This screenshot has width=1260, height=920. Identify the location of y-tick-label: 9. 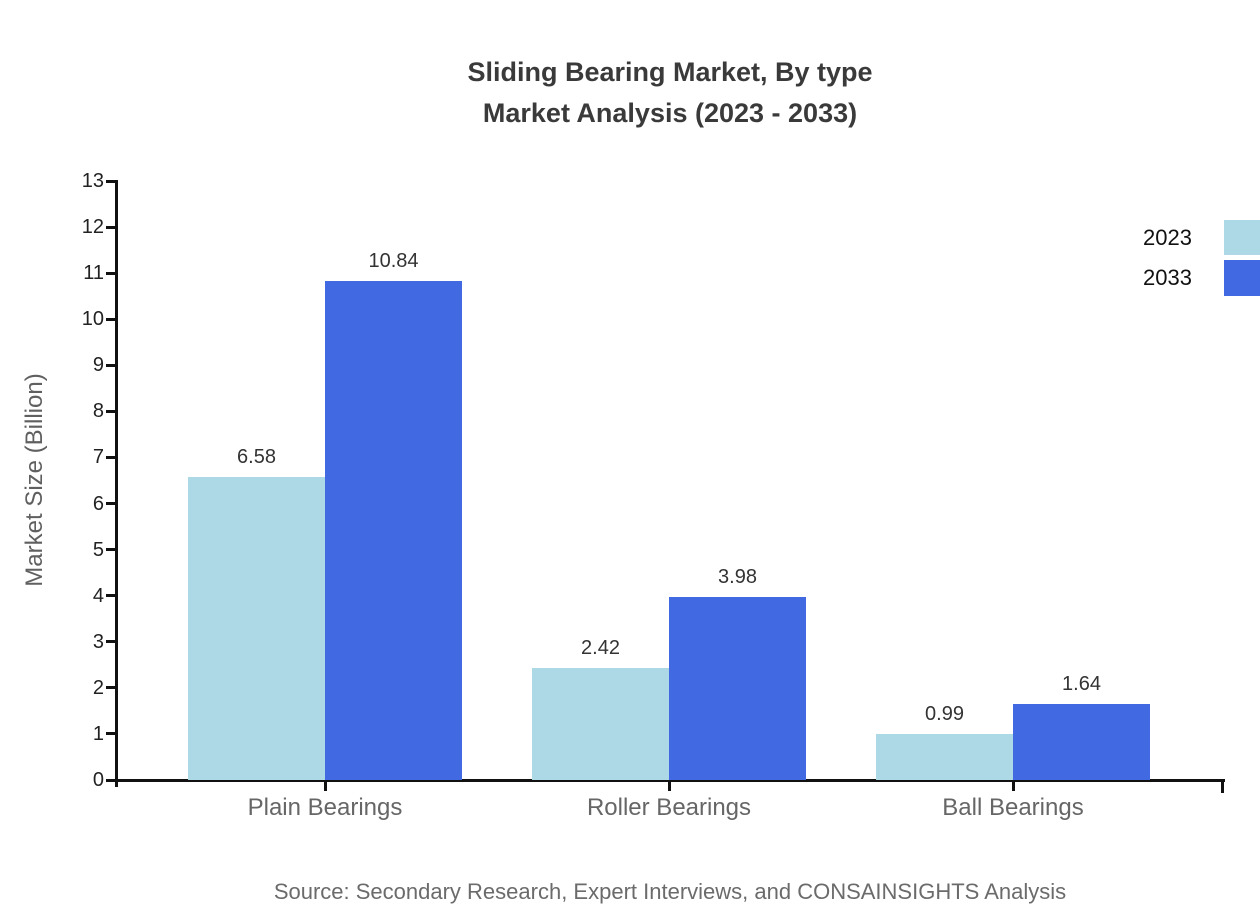
(98, 365).